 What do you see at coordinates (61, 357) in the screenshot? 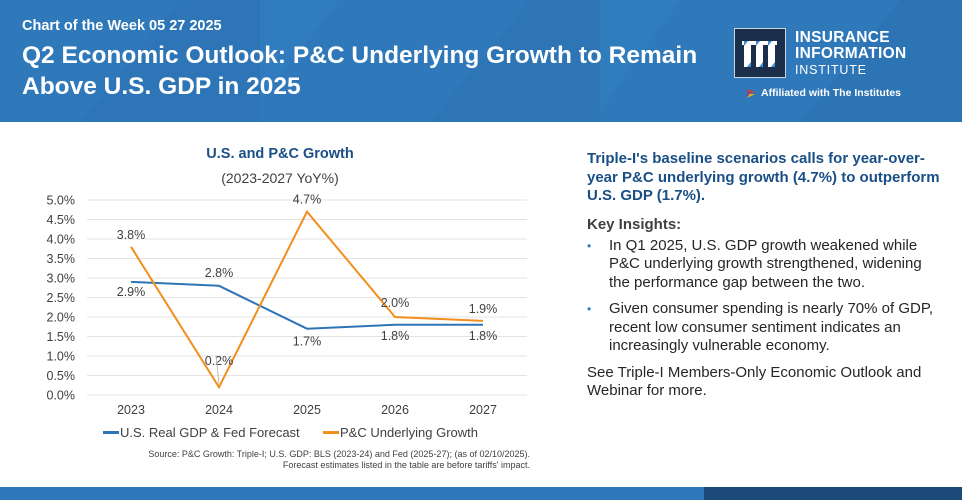
I see `y-tick-label: 1.0%` at bounding box center [61, 357].